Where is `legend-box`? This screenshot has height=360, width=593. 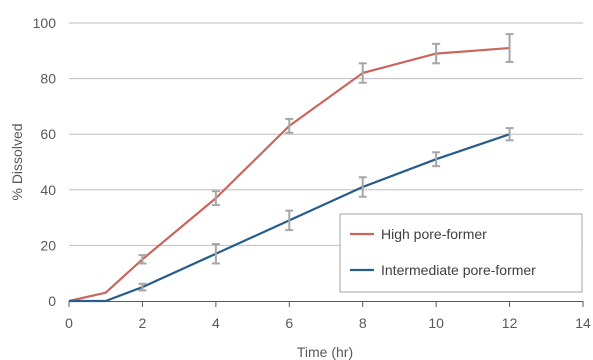
legend-box is located at coordinates (461, 253).